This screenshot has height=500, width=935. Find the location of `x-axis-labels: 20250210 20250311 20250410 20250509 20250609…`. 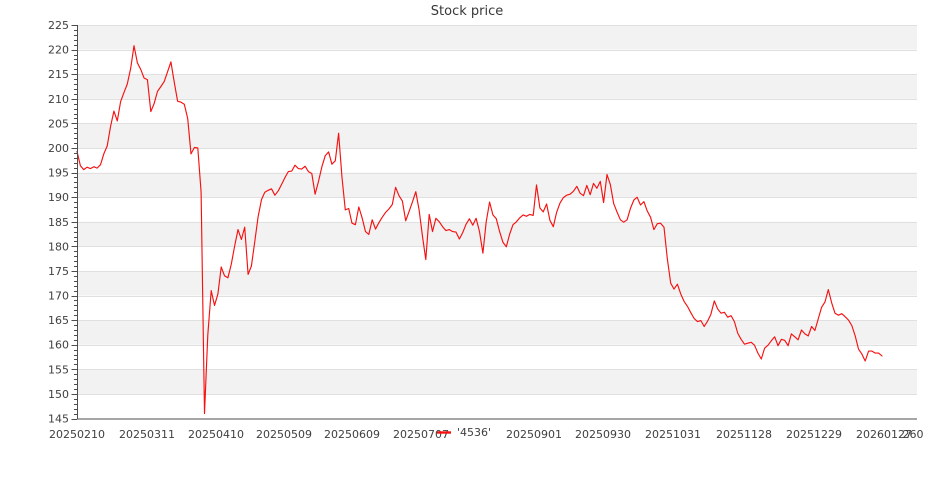

x-axis-labels: 20250210 20250311 20250410 20250509 20250609… is located at coordinates (486, 434).